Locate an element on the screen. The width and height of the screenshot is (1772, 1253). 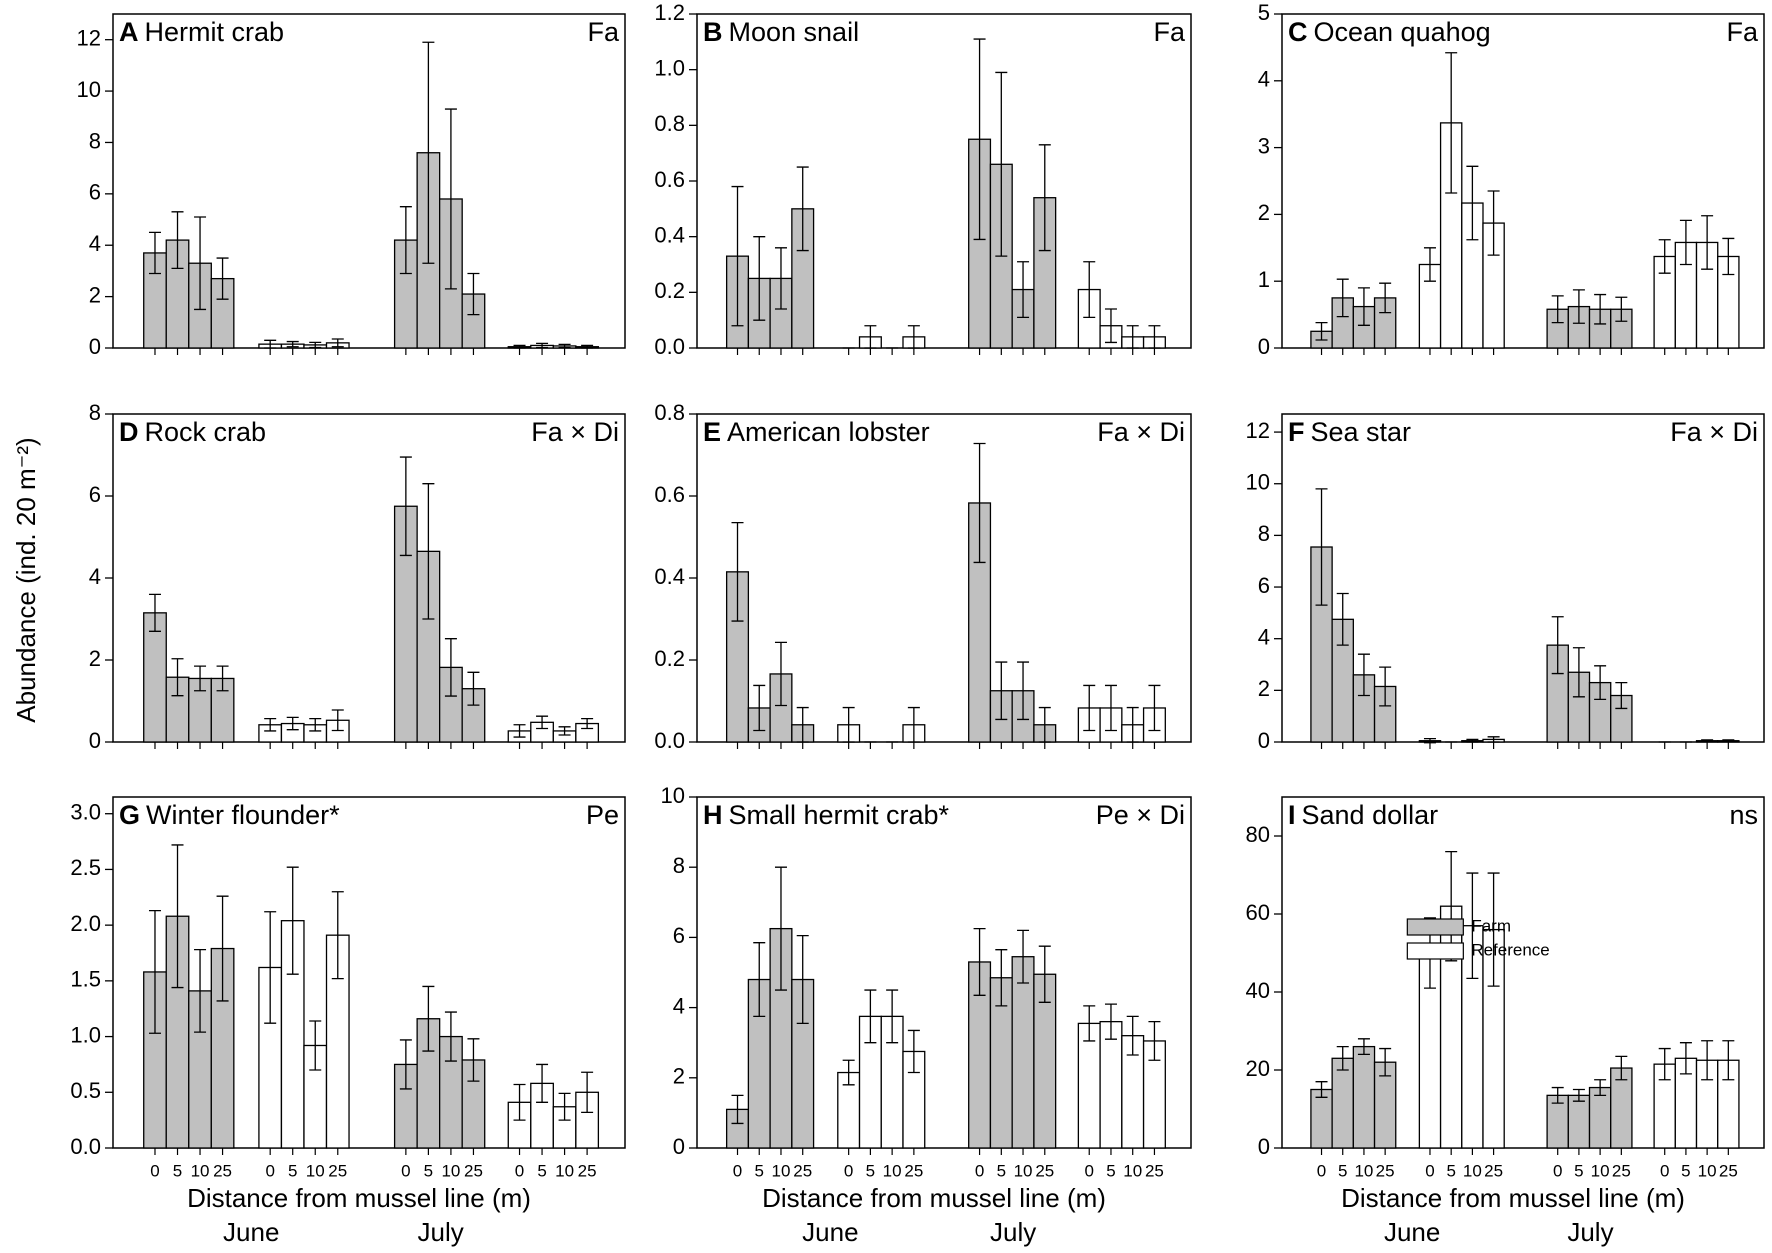
y-tick-label: 5 is located at coordinates (1264, 12).